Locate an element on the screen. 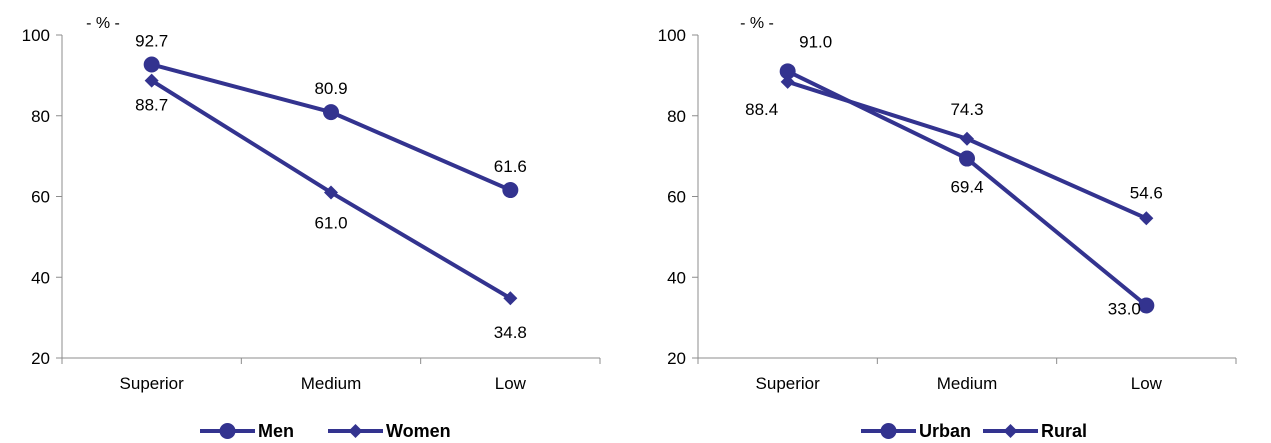  legend-label-rural: Rural is located at coordinates (1064, 431).